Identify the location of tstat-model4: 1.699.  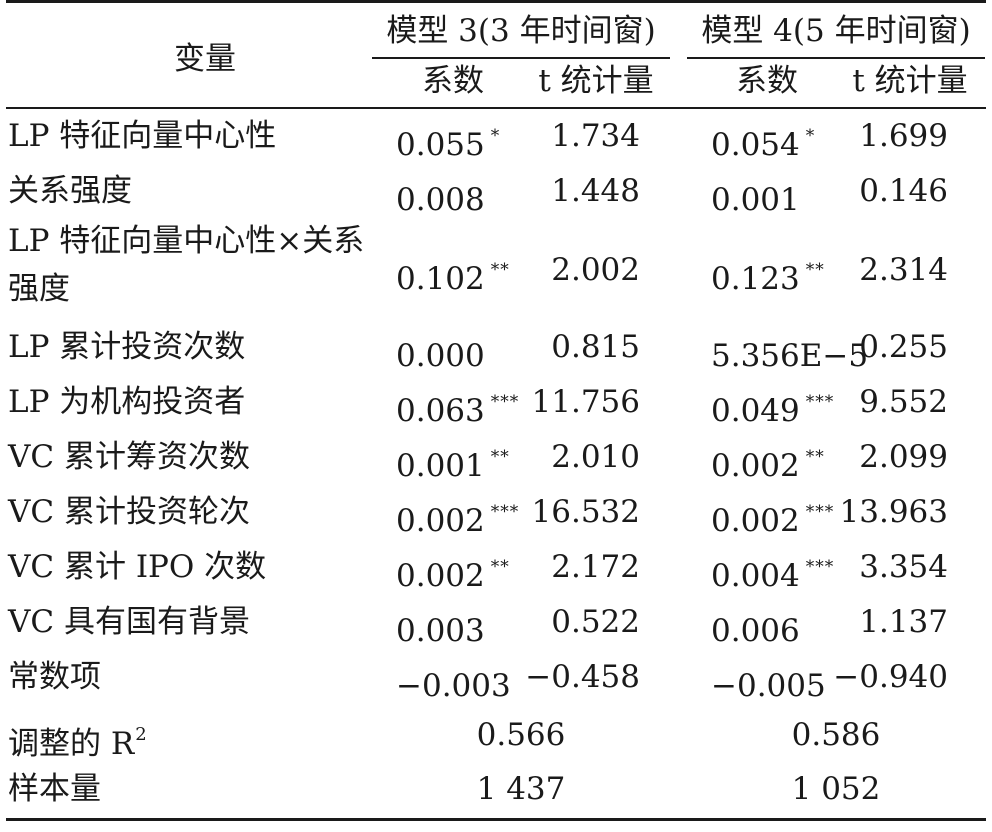
(887, 136).